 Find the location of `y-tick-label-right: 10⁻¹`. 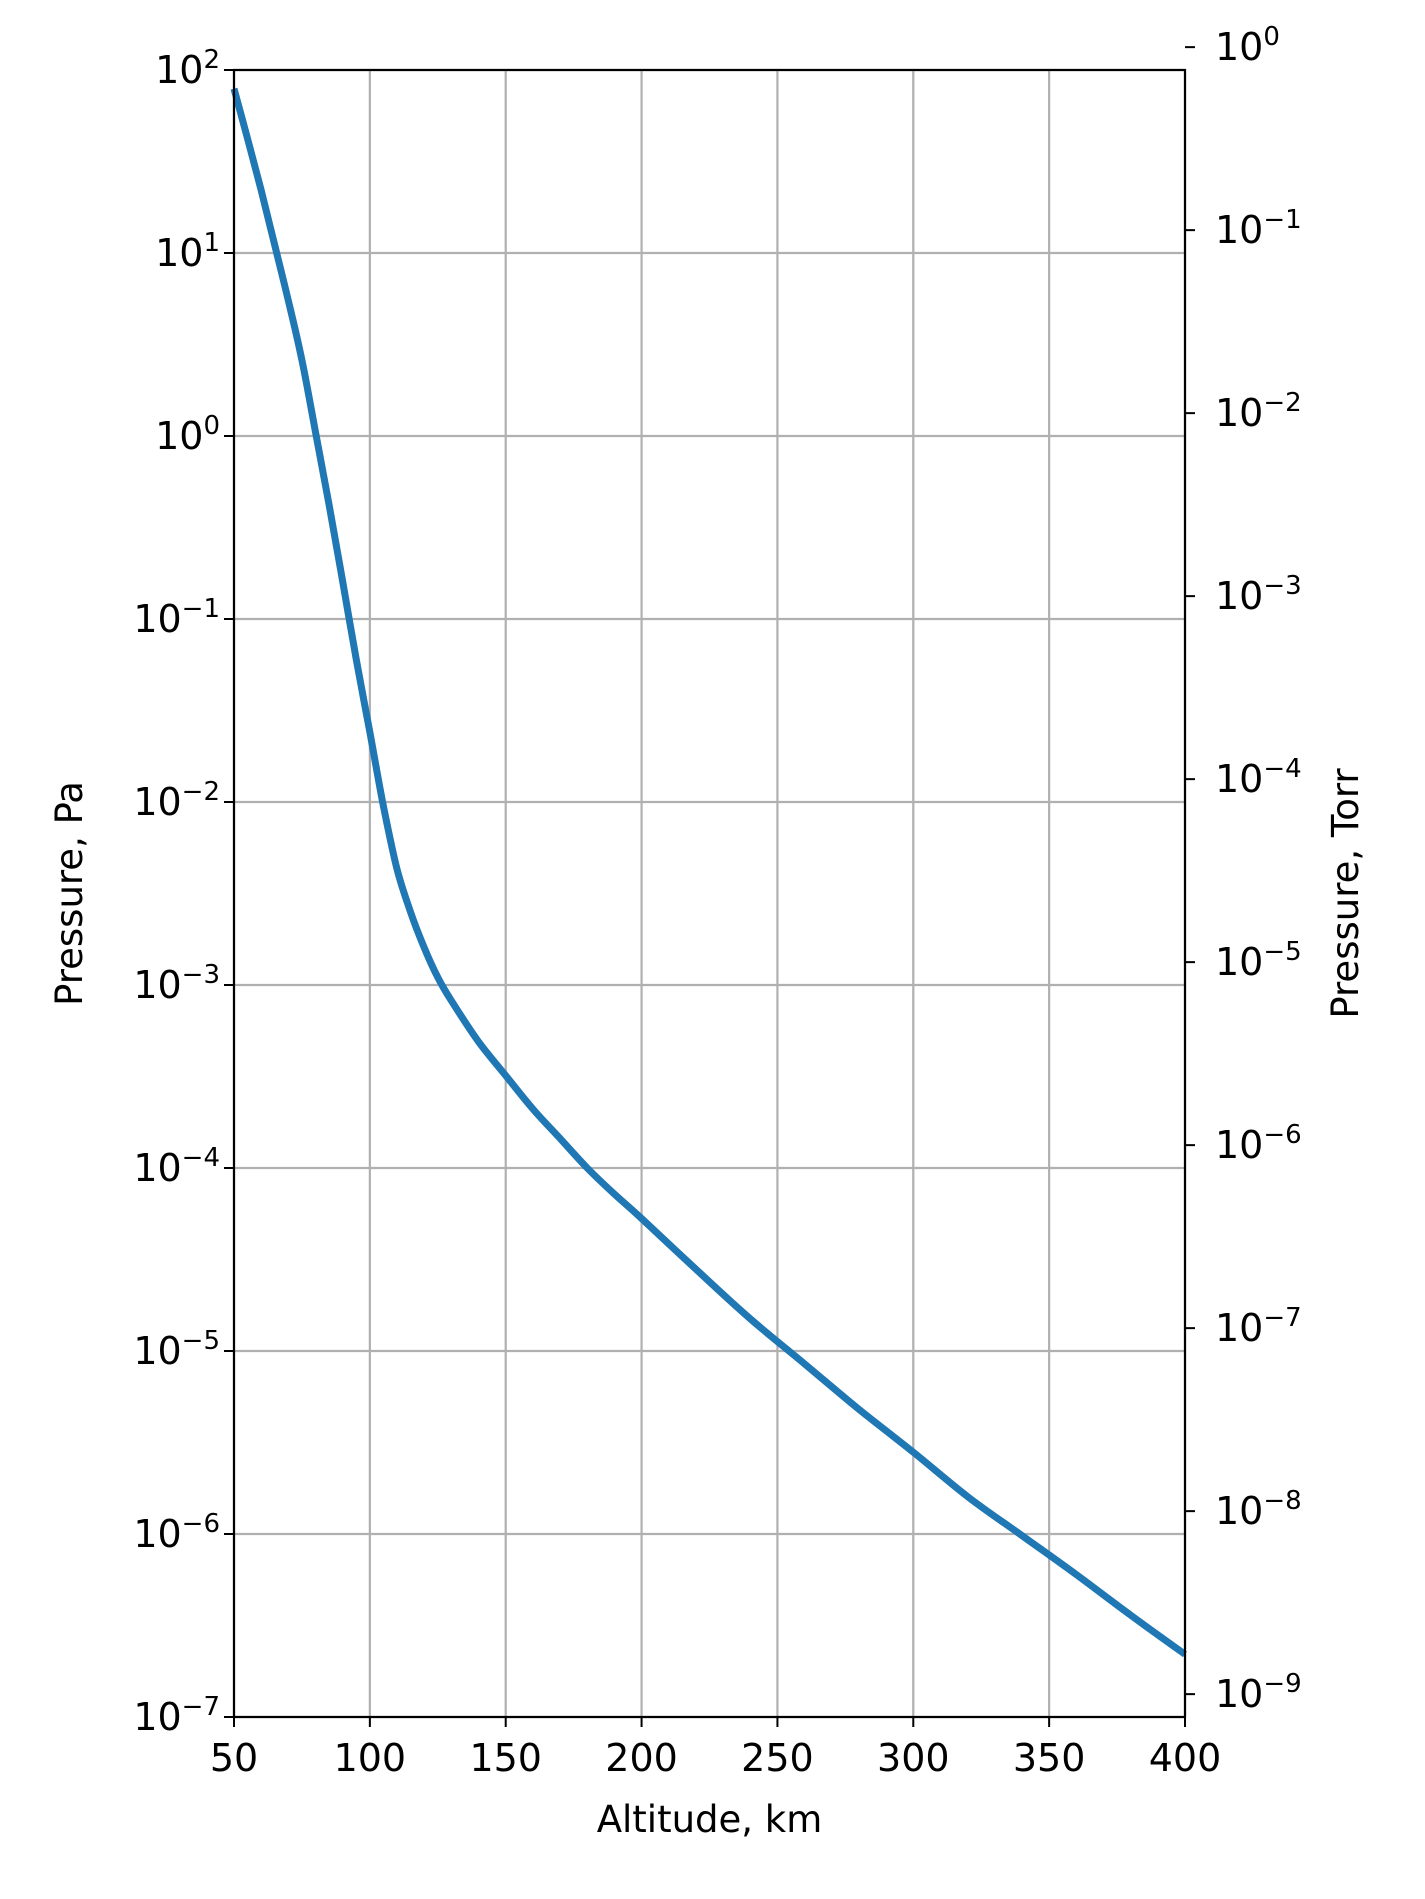

y-tick-label-right: 10⁻¹ is located at coordinates (1258, 228).